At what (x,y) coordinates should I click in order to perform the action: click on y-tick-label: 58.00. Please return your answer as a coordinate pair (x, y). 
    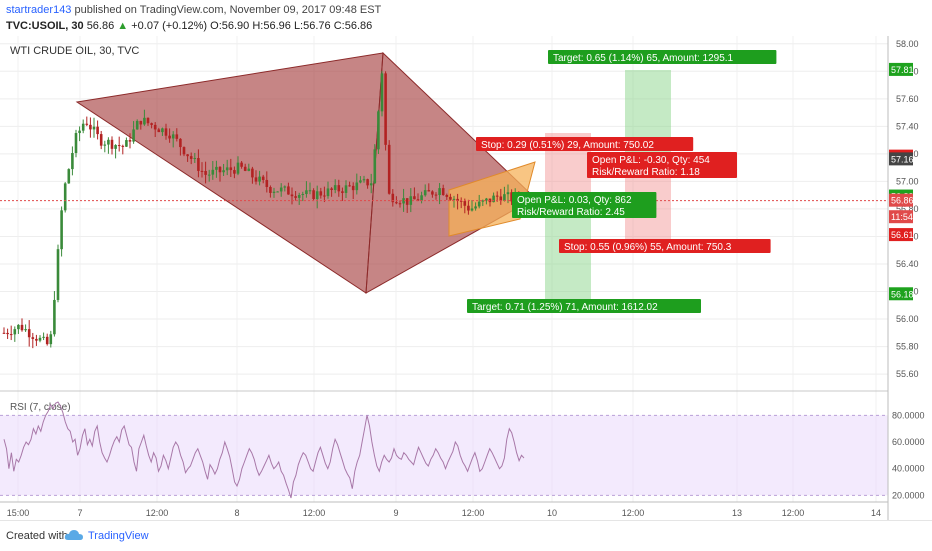
    Looking at the image, I should click on (907, 44).